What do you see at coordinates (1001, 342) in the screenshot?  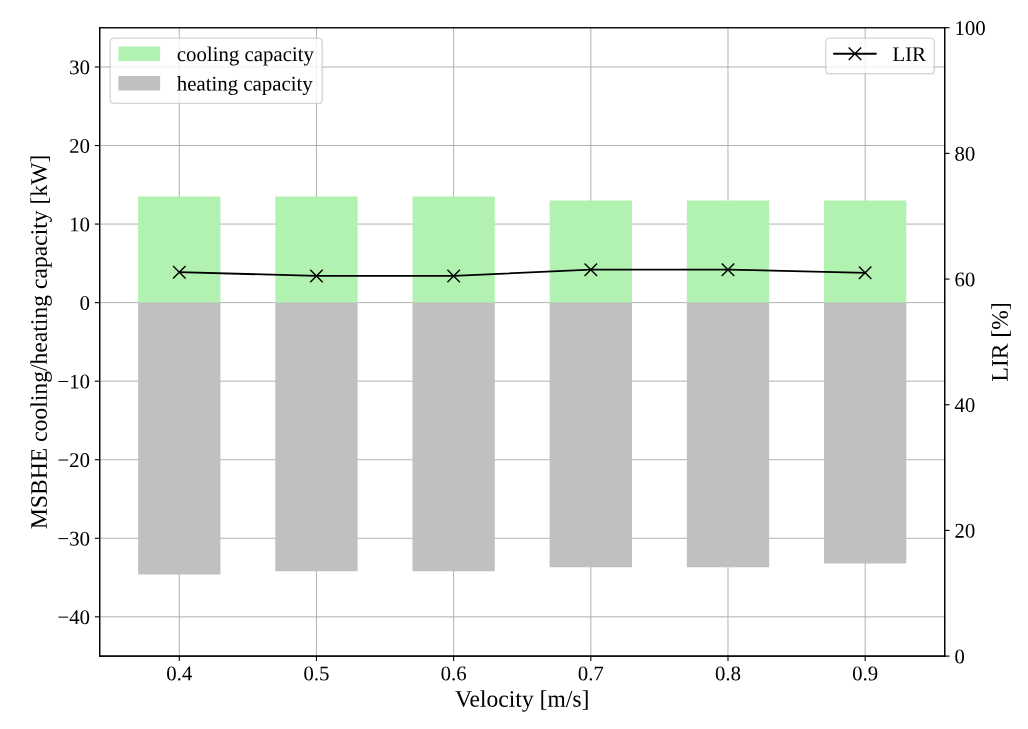 I see `y2-axis-title: LIR [%]` at bounding box center [1001, 342].